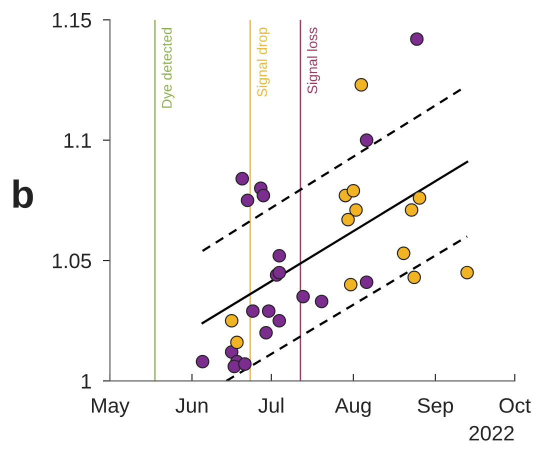 This screenshot has width=539, height=472. Describe the element at coordinates (313, 61) in the screenshot. I see `ref-line-label: Signal loss` at that location.